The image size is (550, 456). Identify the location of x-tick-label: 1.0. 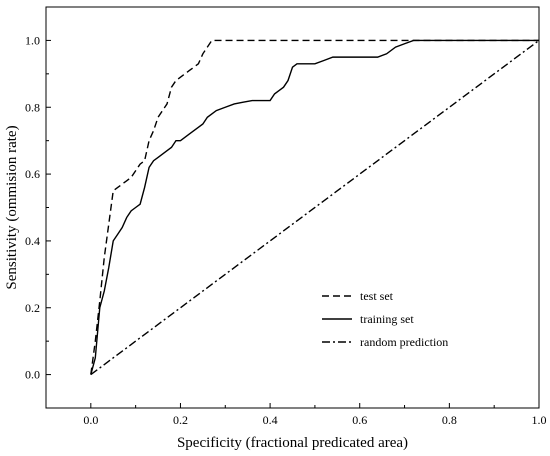
(539, 420).